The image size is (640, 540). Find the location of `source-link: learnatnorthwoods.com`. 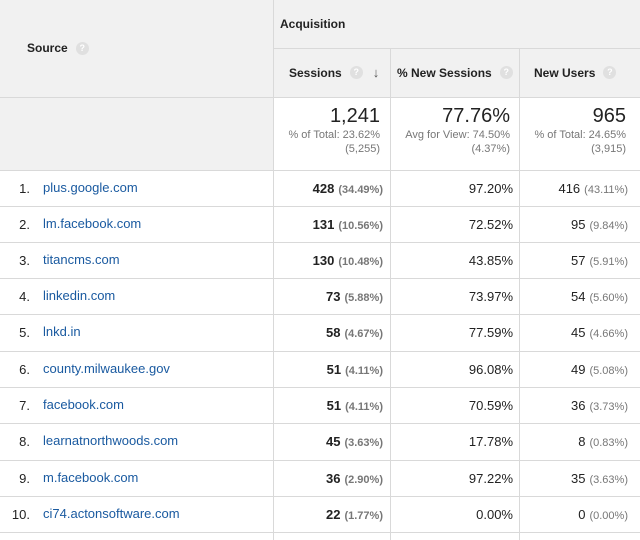

source-link: learnatnorthwoods.com is located at coordinates (111, 440).